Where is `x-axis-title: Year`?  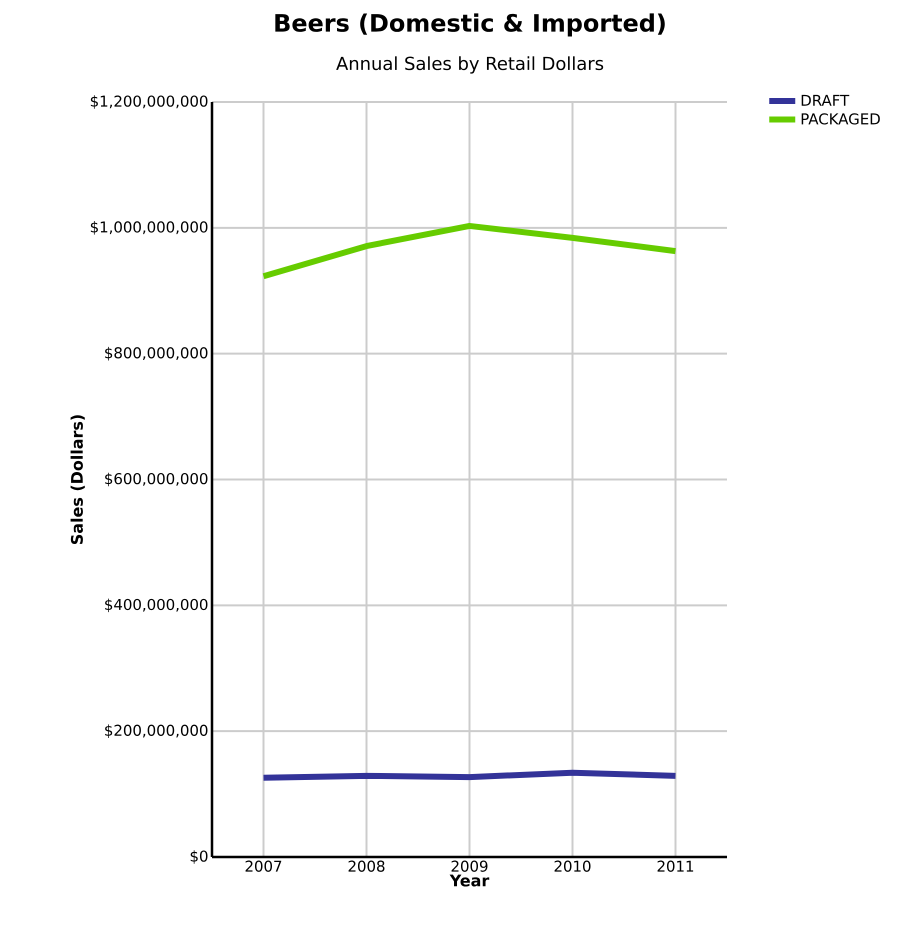
x-axis-title: Year is located at coordinates (470, 880).